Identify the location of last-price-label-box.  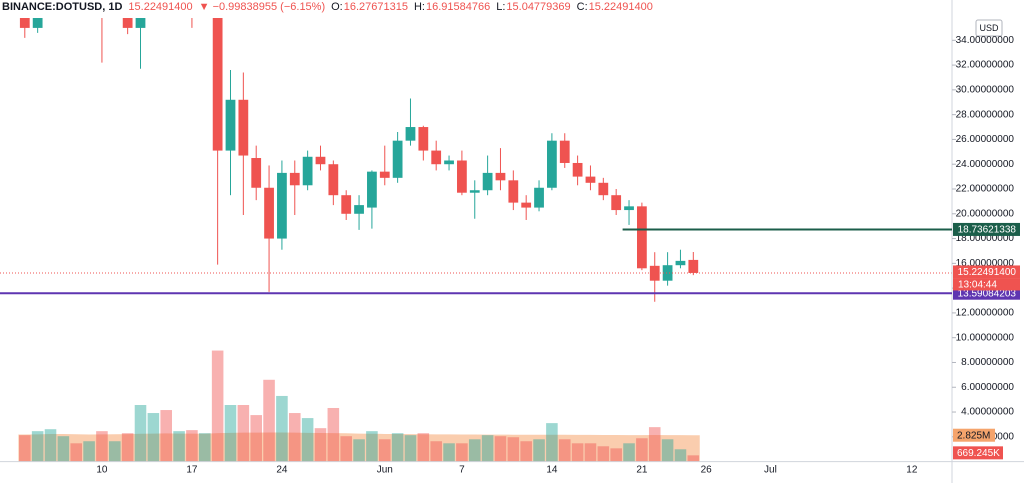
(986, 272).